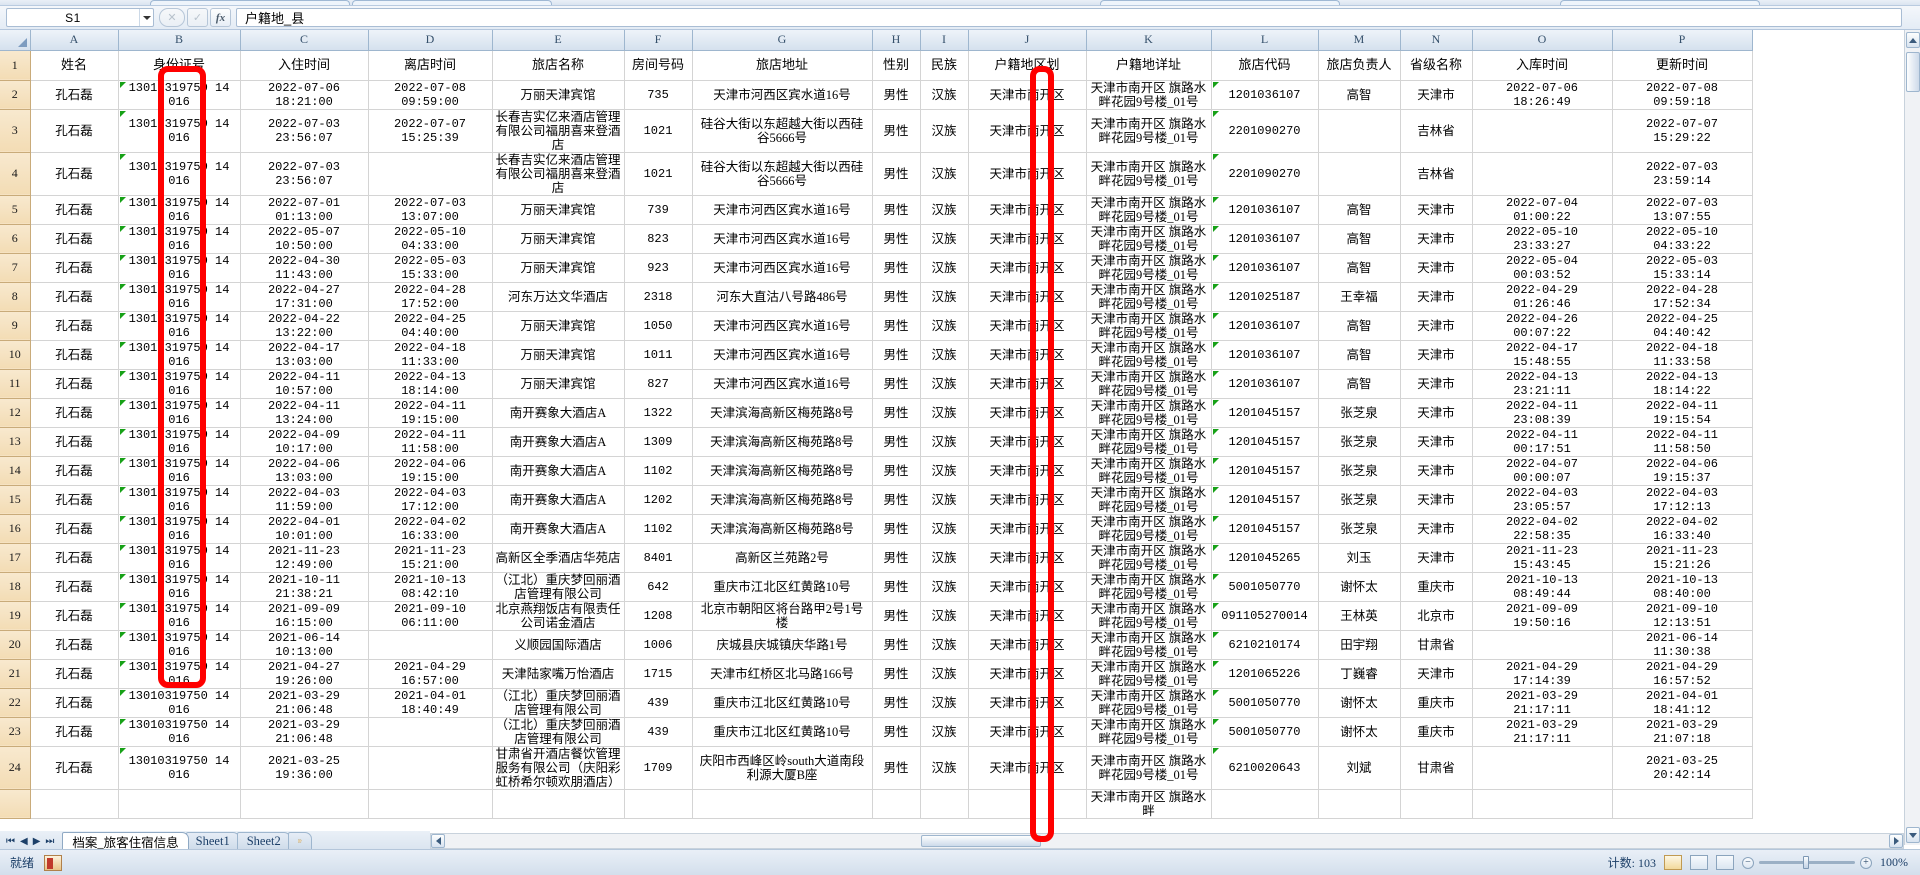 Image resolution: width=1920 pixels, height=875 pixels. I want to click on column-header-M: M, so click(1359, 40).